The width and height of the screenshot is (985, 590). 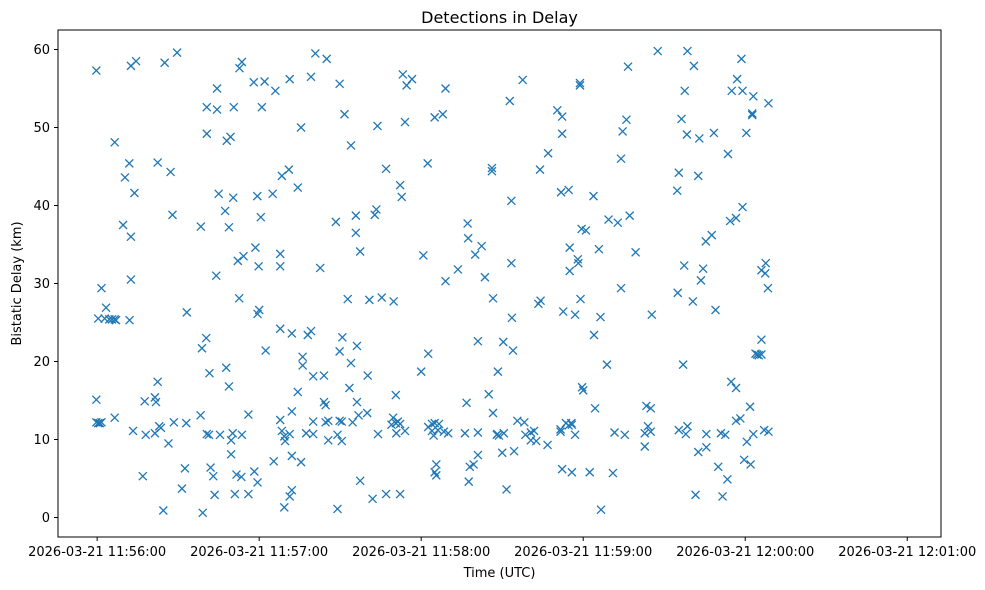 What do you see at coordinates (46, 518) in the screenshot?
I see `y-tick-label: 0` at bounding box center [46, 518].